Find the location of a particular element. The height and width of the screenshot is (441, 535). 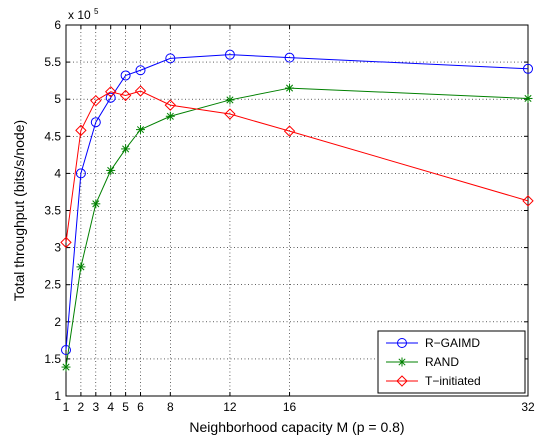

y-tick-label: 2 is located at coordinates (57, 322).